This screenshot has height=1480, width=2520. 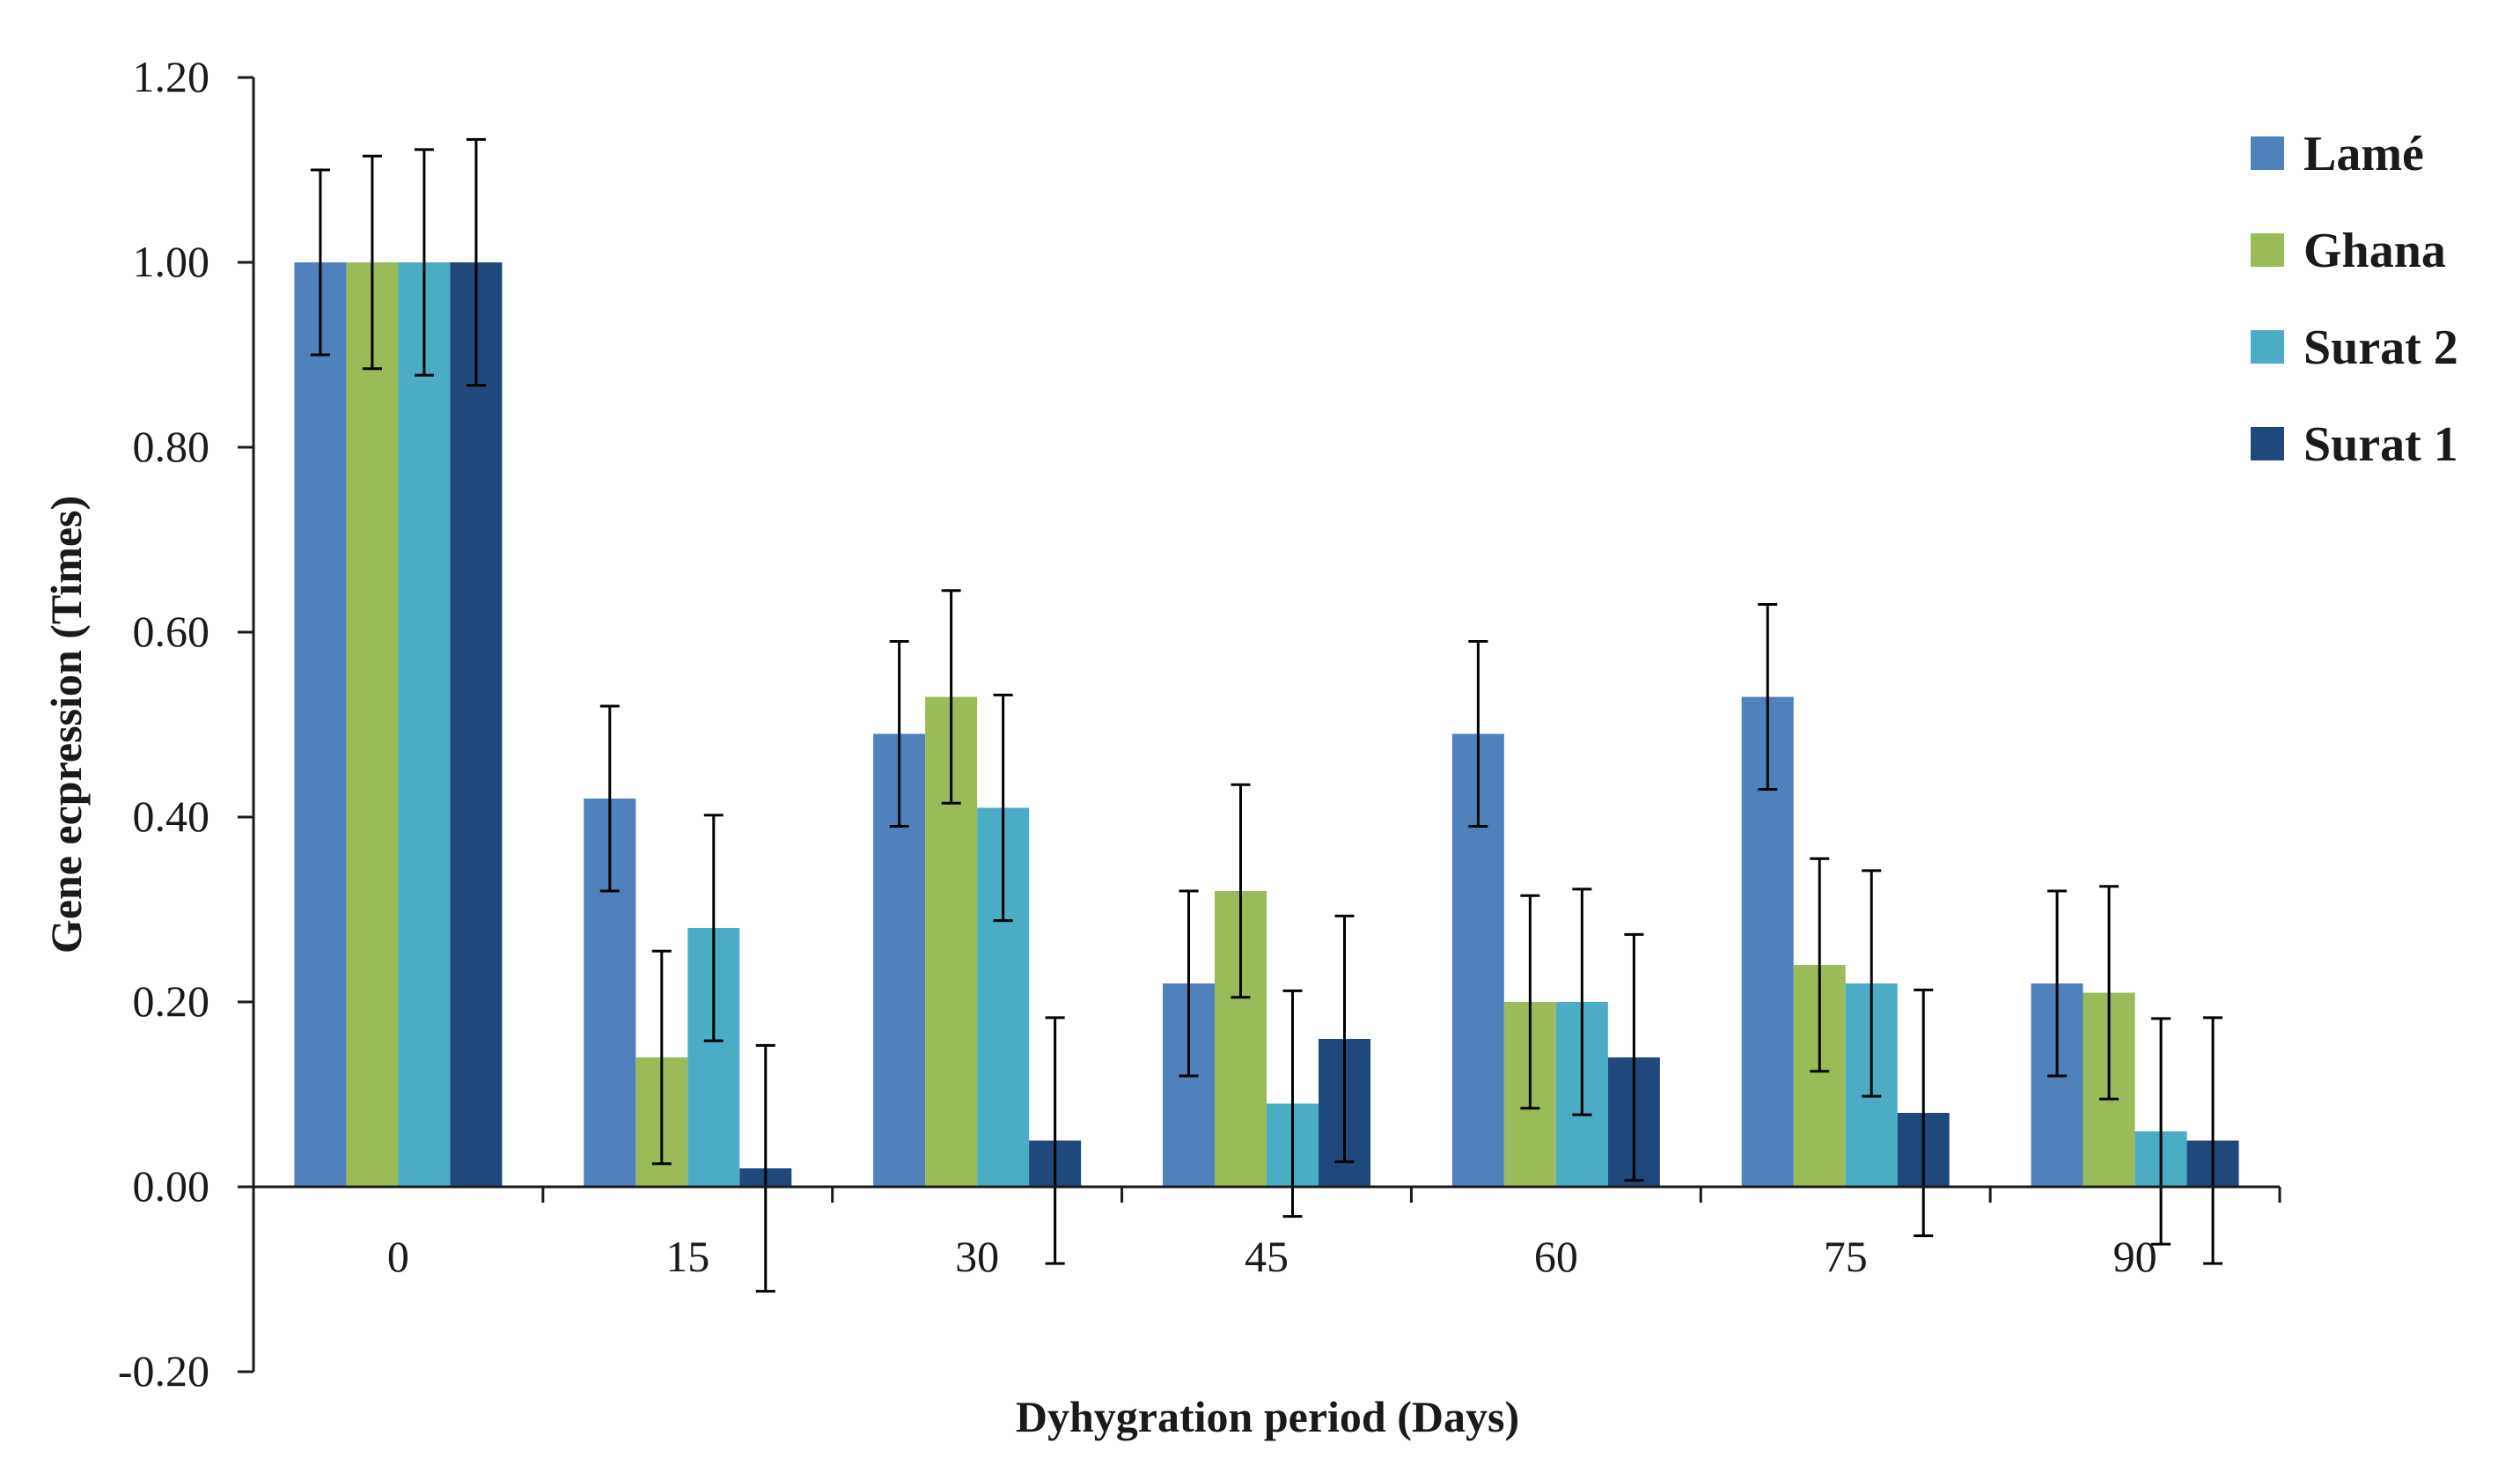 I want to click on legend-item: Surat 1, so click(x=2354, y=444).